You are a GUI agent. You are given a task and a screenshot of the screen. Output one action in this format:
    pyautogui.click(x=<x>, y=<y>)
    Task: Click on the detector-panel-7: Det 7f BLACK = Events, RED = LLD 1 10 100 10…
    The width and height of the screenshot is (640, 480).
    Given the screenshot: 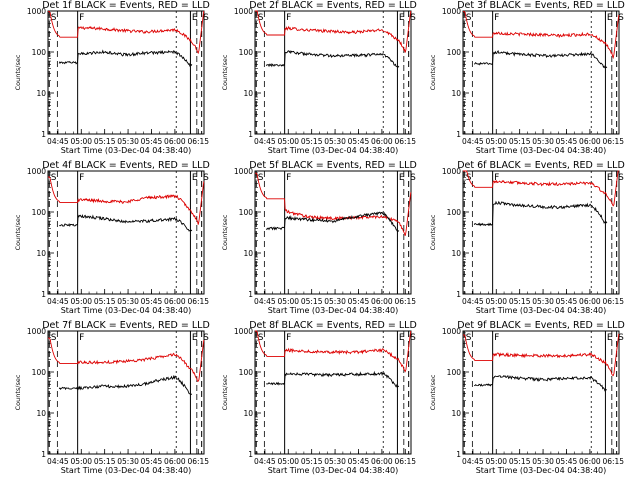 What is the action you would take?
    pyautogui.click(x=112, y=397)
    